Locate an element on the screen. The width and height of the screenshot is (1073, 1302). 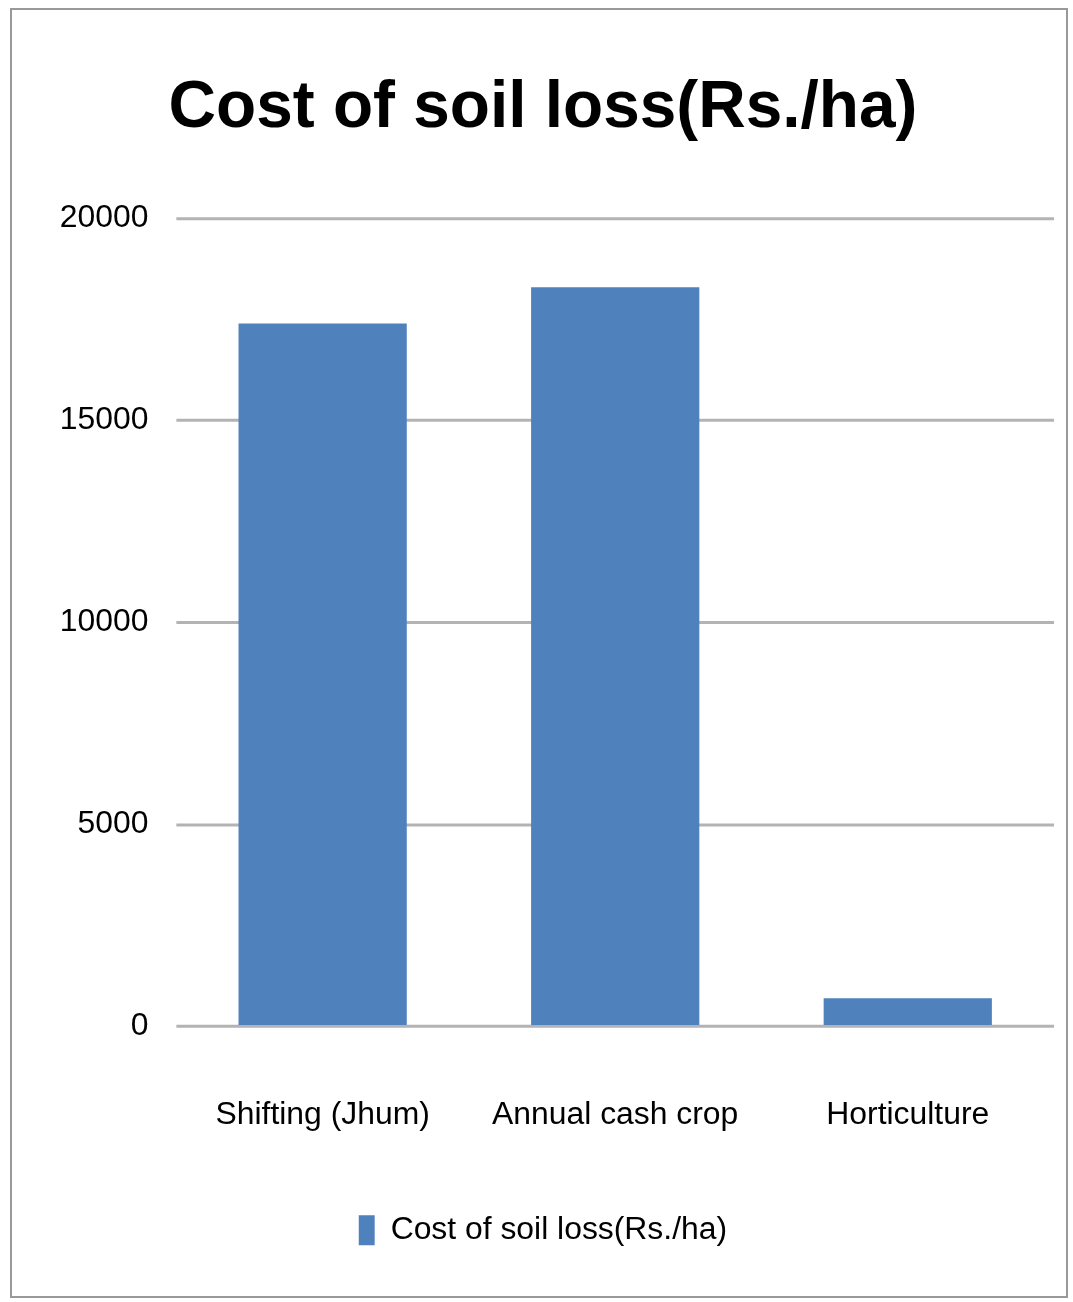
chart-title: Cost of soil loss(Rs./ha) is located at coordinates (543, 104).